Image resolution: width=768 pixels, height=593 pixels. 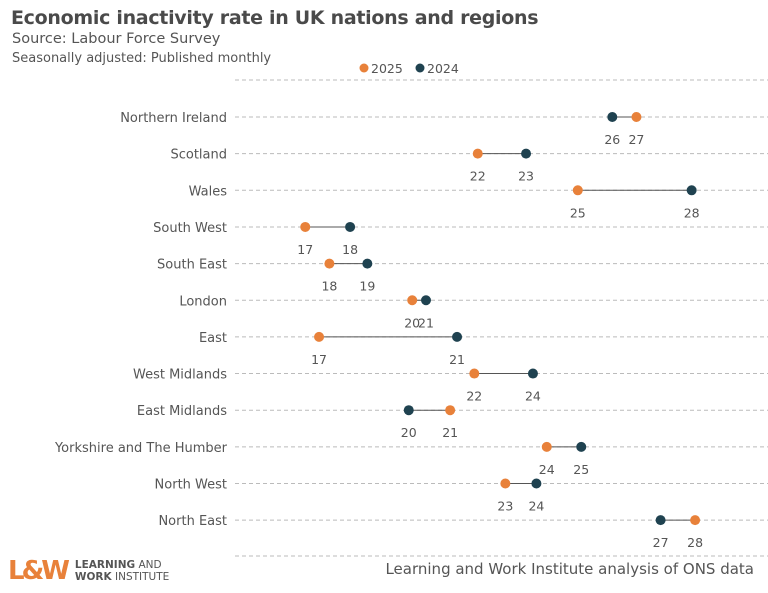 I want to click on data-label-2024: 19, so click(x=367, y=286).